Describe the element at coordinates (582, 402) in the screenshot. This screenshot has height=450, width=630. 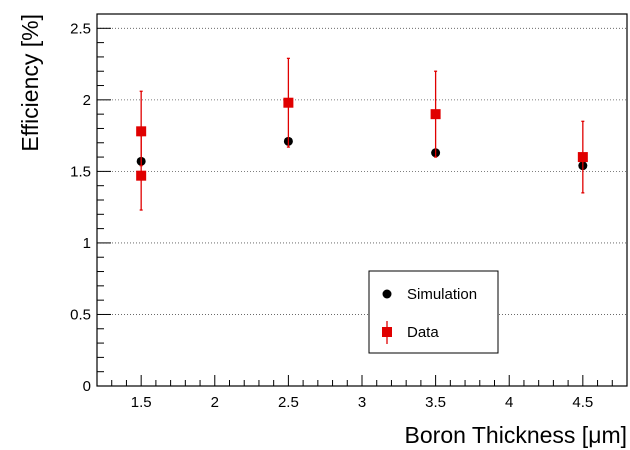
I see `x-tick-label: 4.5` at that location.